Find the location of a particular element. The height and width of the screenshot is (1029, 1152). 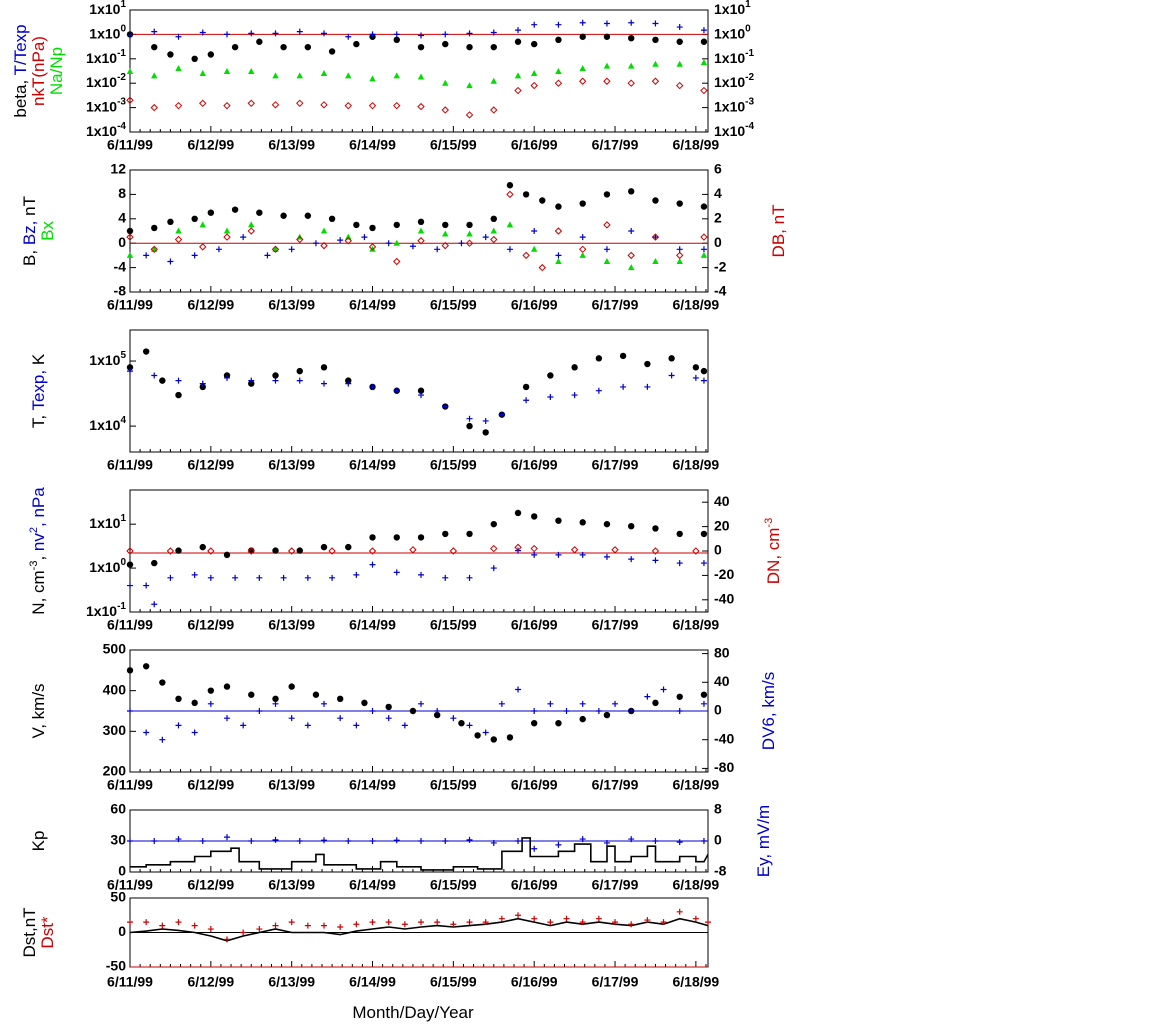

right-tick-label: 80 is located at coordinates (722, 652).